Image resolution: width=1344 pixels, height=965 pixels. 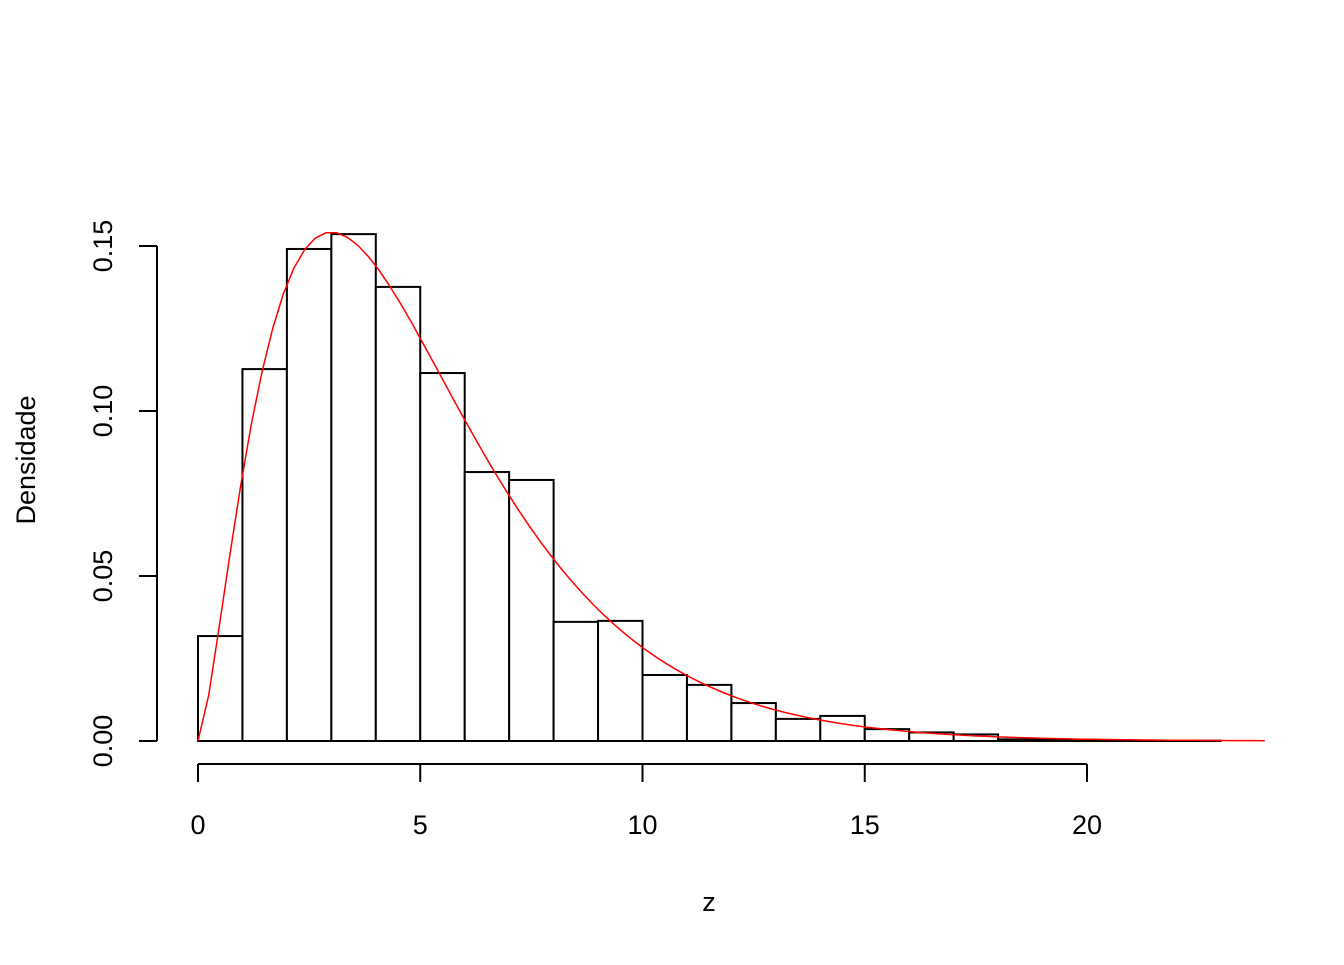 What do you see at coordinates (646, 802) in the screenshot?
I see `x-axis: 0 5 10 15 20` at bounding box center [646, 802].